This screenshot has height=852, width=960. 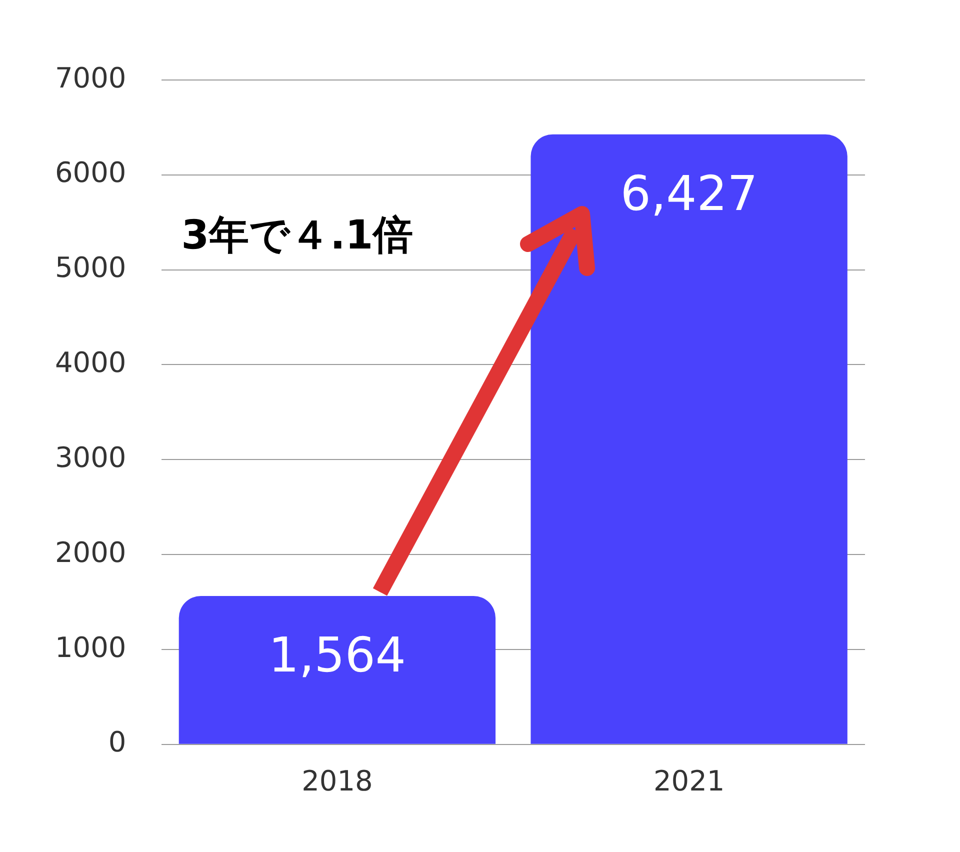 I want to click on data-label: 6,427, so click(x=689, y=194).